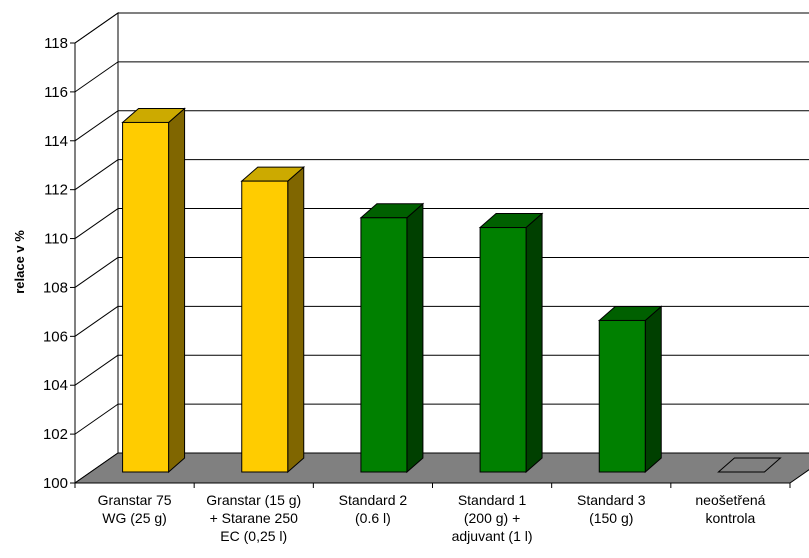 The height and width of the screenshot is (558, 809). I want to click on y-tick-label: 108, so click(55, 287).